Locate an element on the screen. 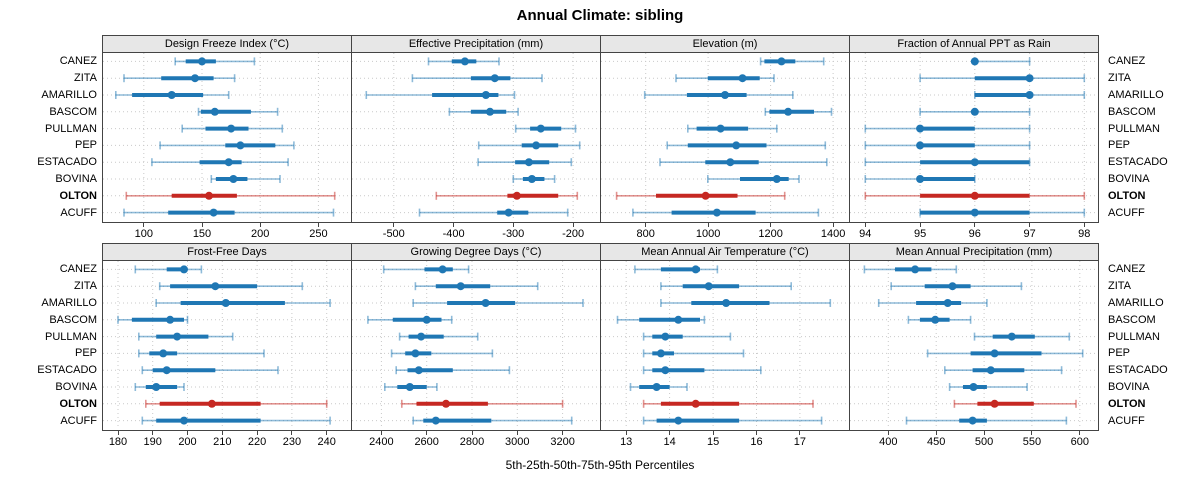  panel-axis: 13 14 15 16 17 is located at coordinates (725, 442).